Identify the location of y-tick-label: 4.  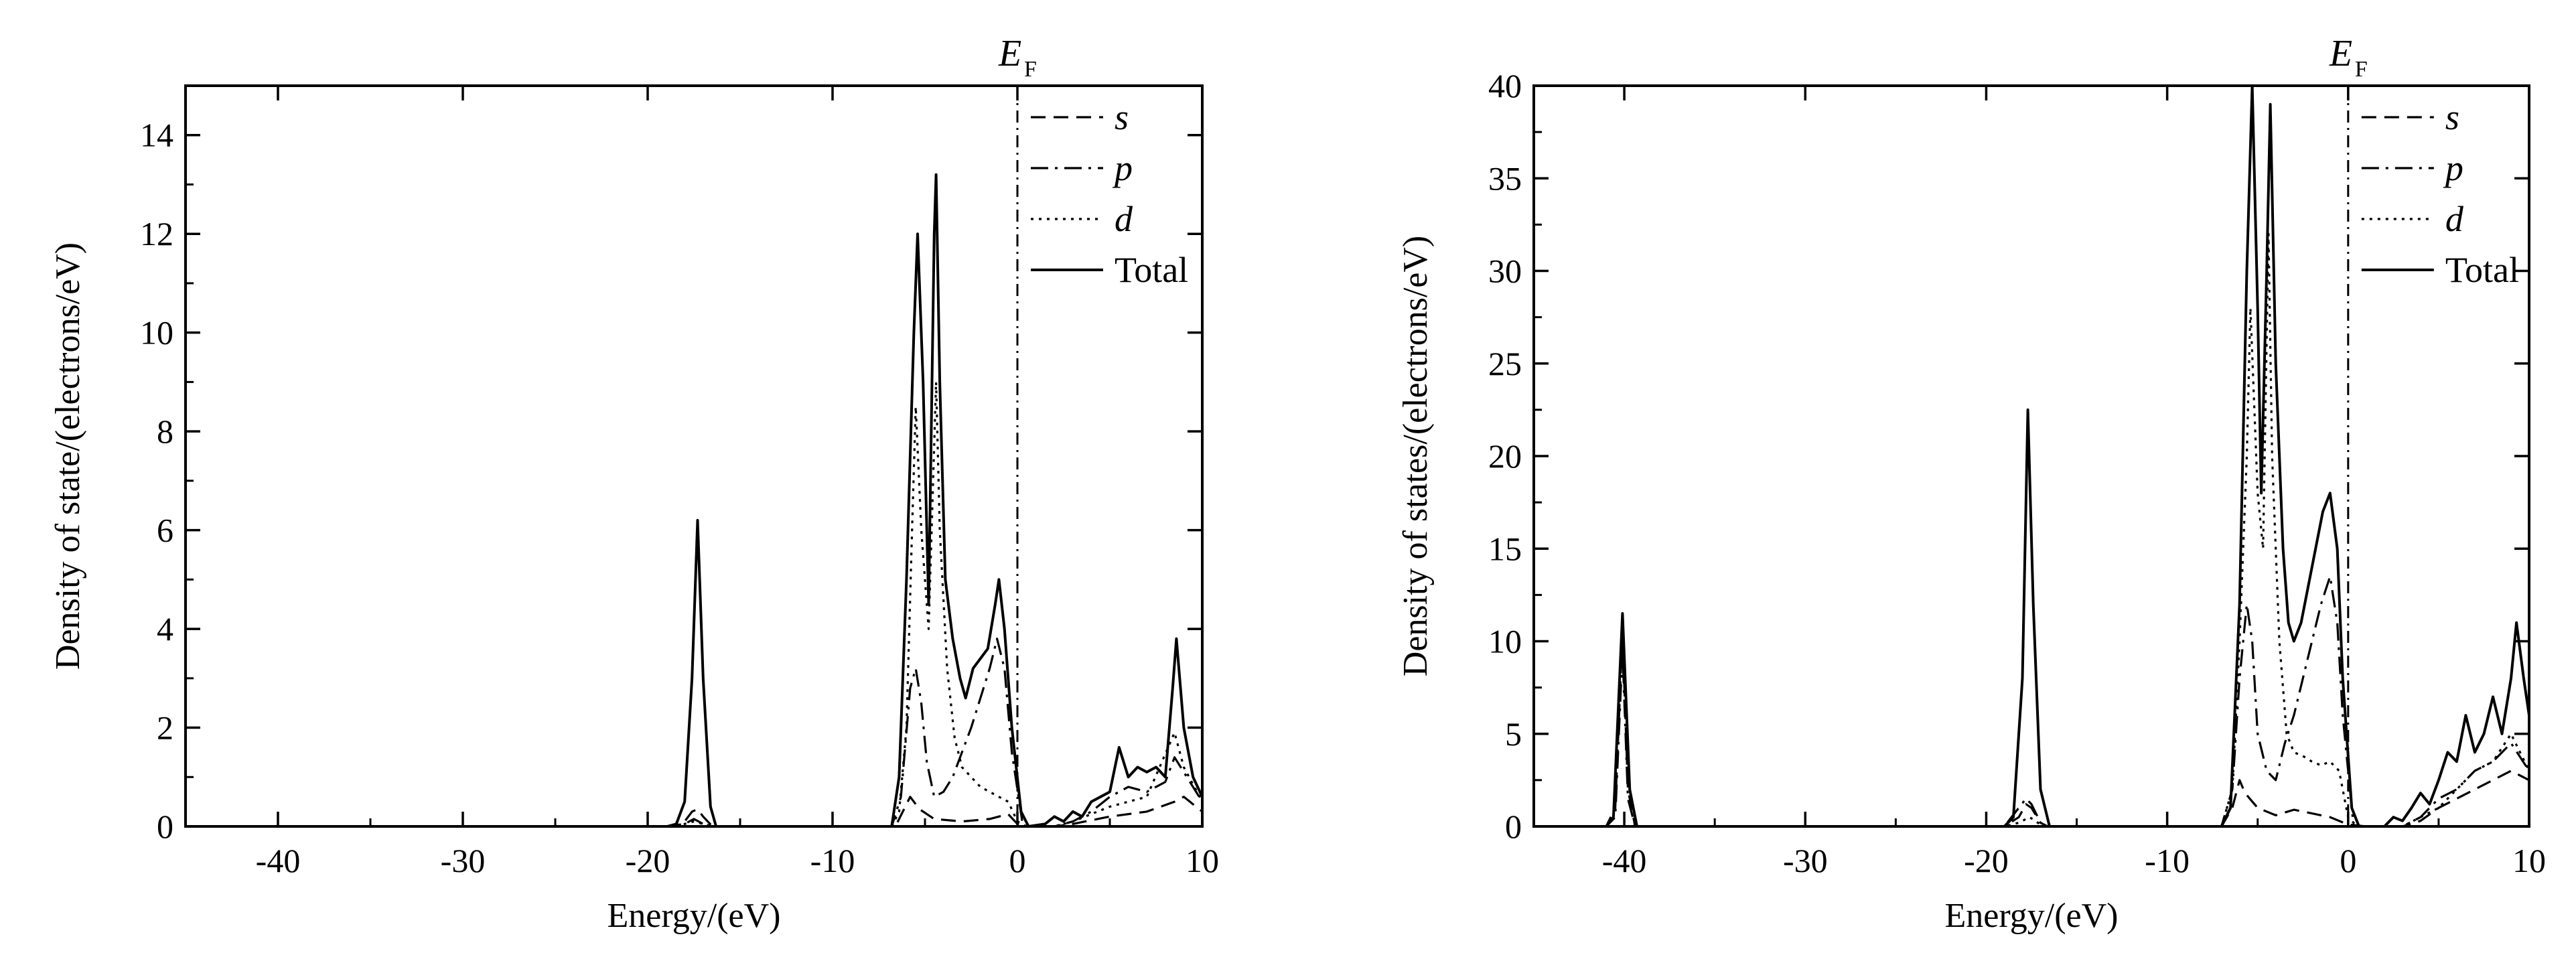
(165, 629).